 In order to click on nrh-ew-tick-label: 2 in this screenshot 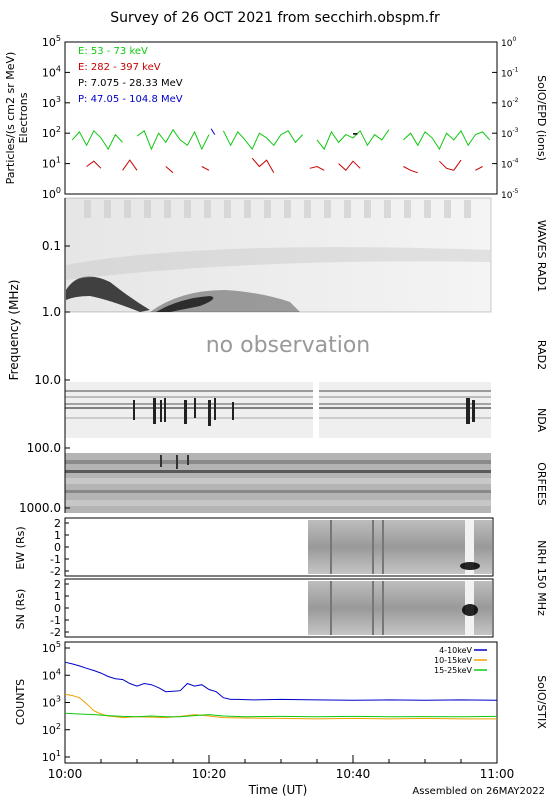, I will do `click(57, 523)`.